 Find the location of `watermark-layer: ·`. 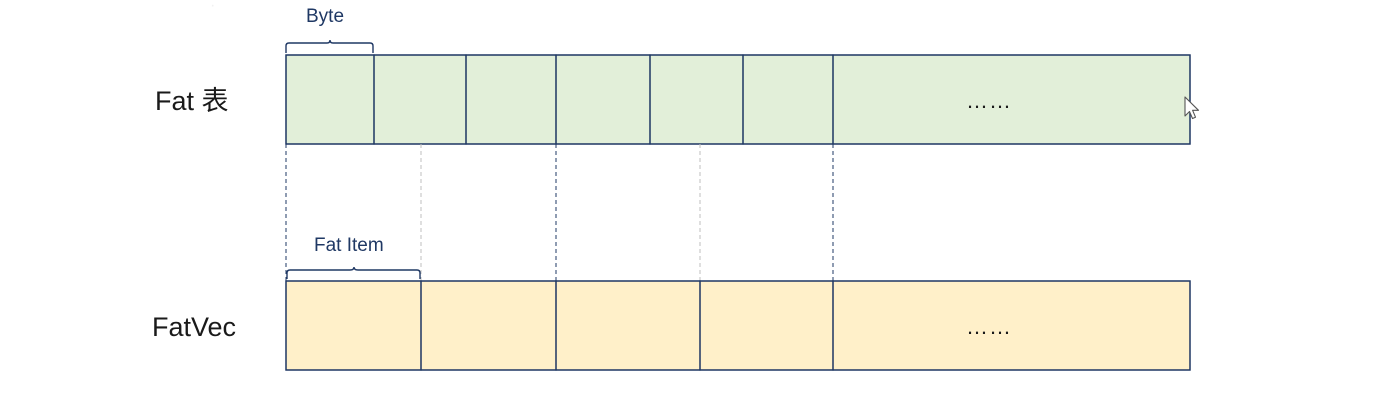

watermark-layer: · is located at coordinates (212, 7).